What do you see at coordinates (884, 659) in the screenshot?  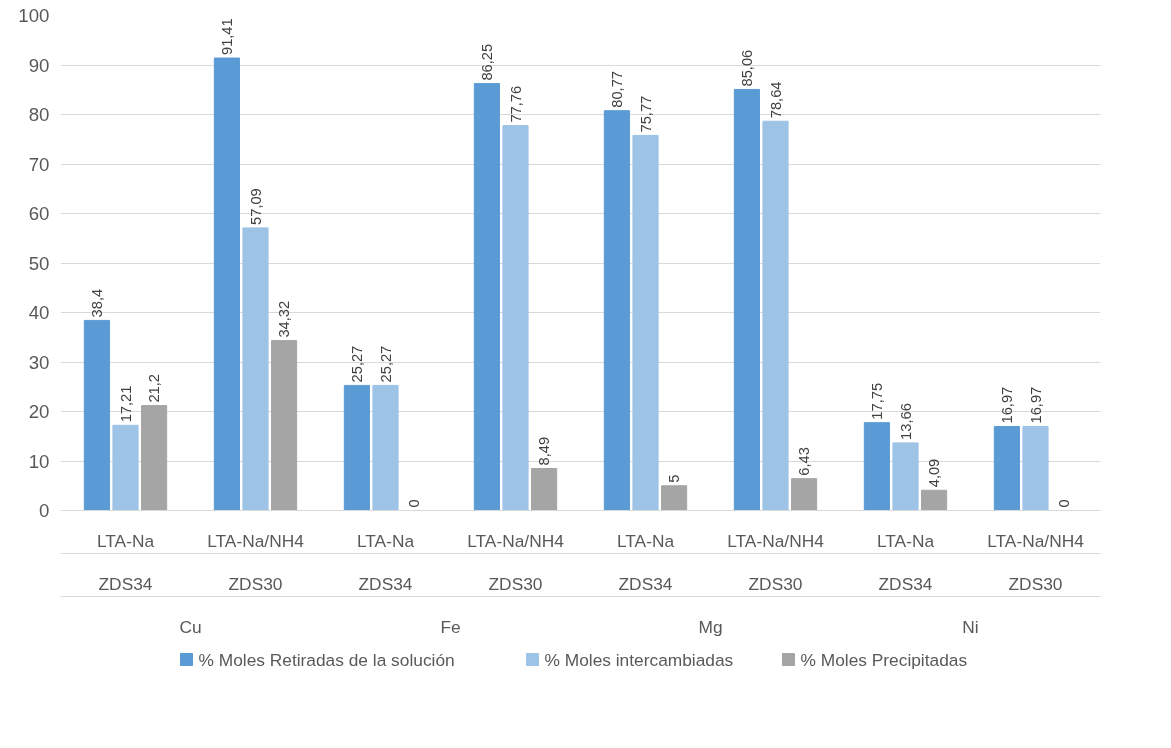 I see `legend-label: % Moles Precipitadas` at bounding box center [884, 659].